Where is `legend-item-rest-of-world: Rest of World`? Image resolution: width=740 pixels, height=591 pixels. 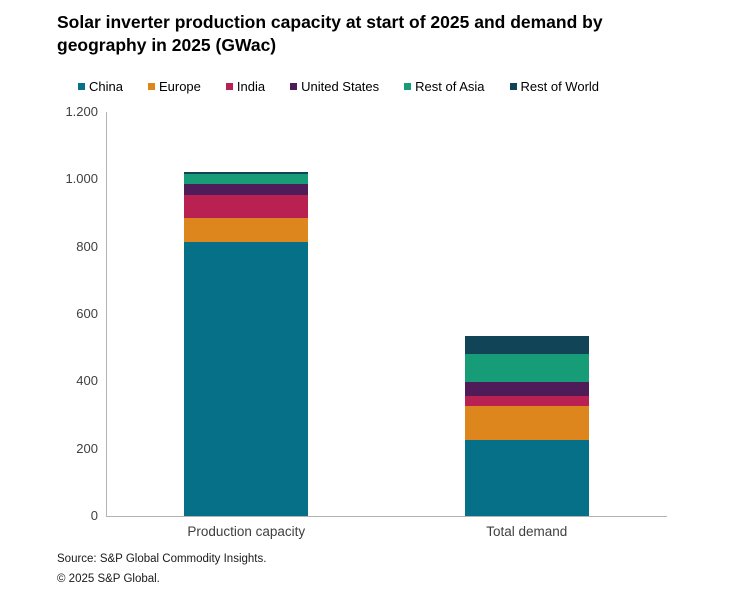 legend-item-rest-of-world: Rest of World is located at coordinates (554, 86).